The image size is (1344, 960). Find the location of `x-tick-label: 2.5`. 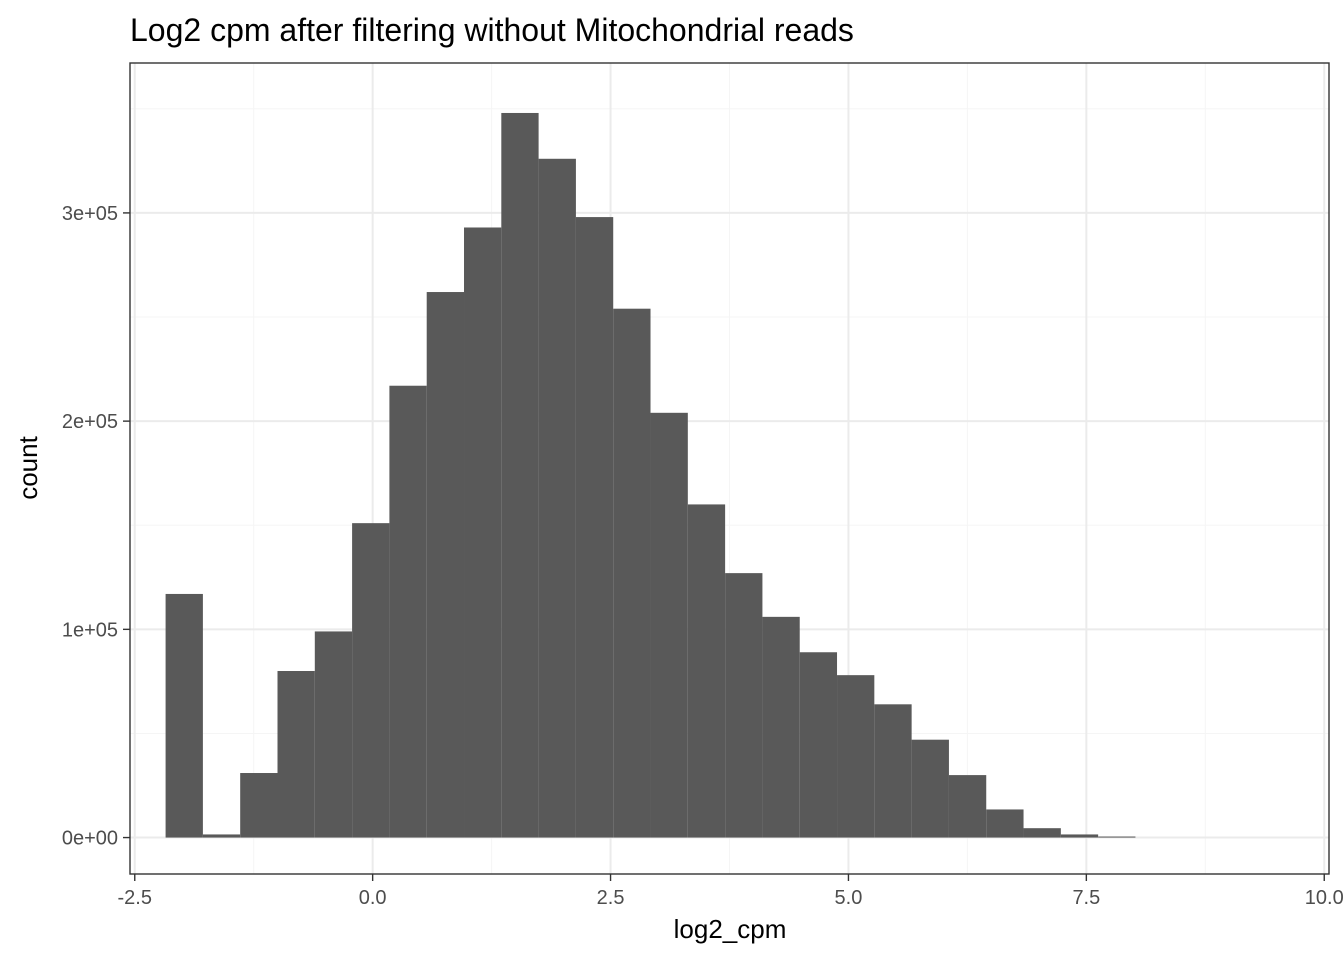

x-tick-label: 2.5 is located at coordinates (611, 898).